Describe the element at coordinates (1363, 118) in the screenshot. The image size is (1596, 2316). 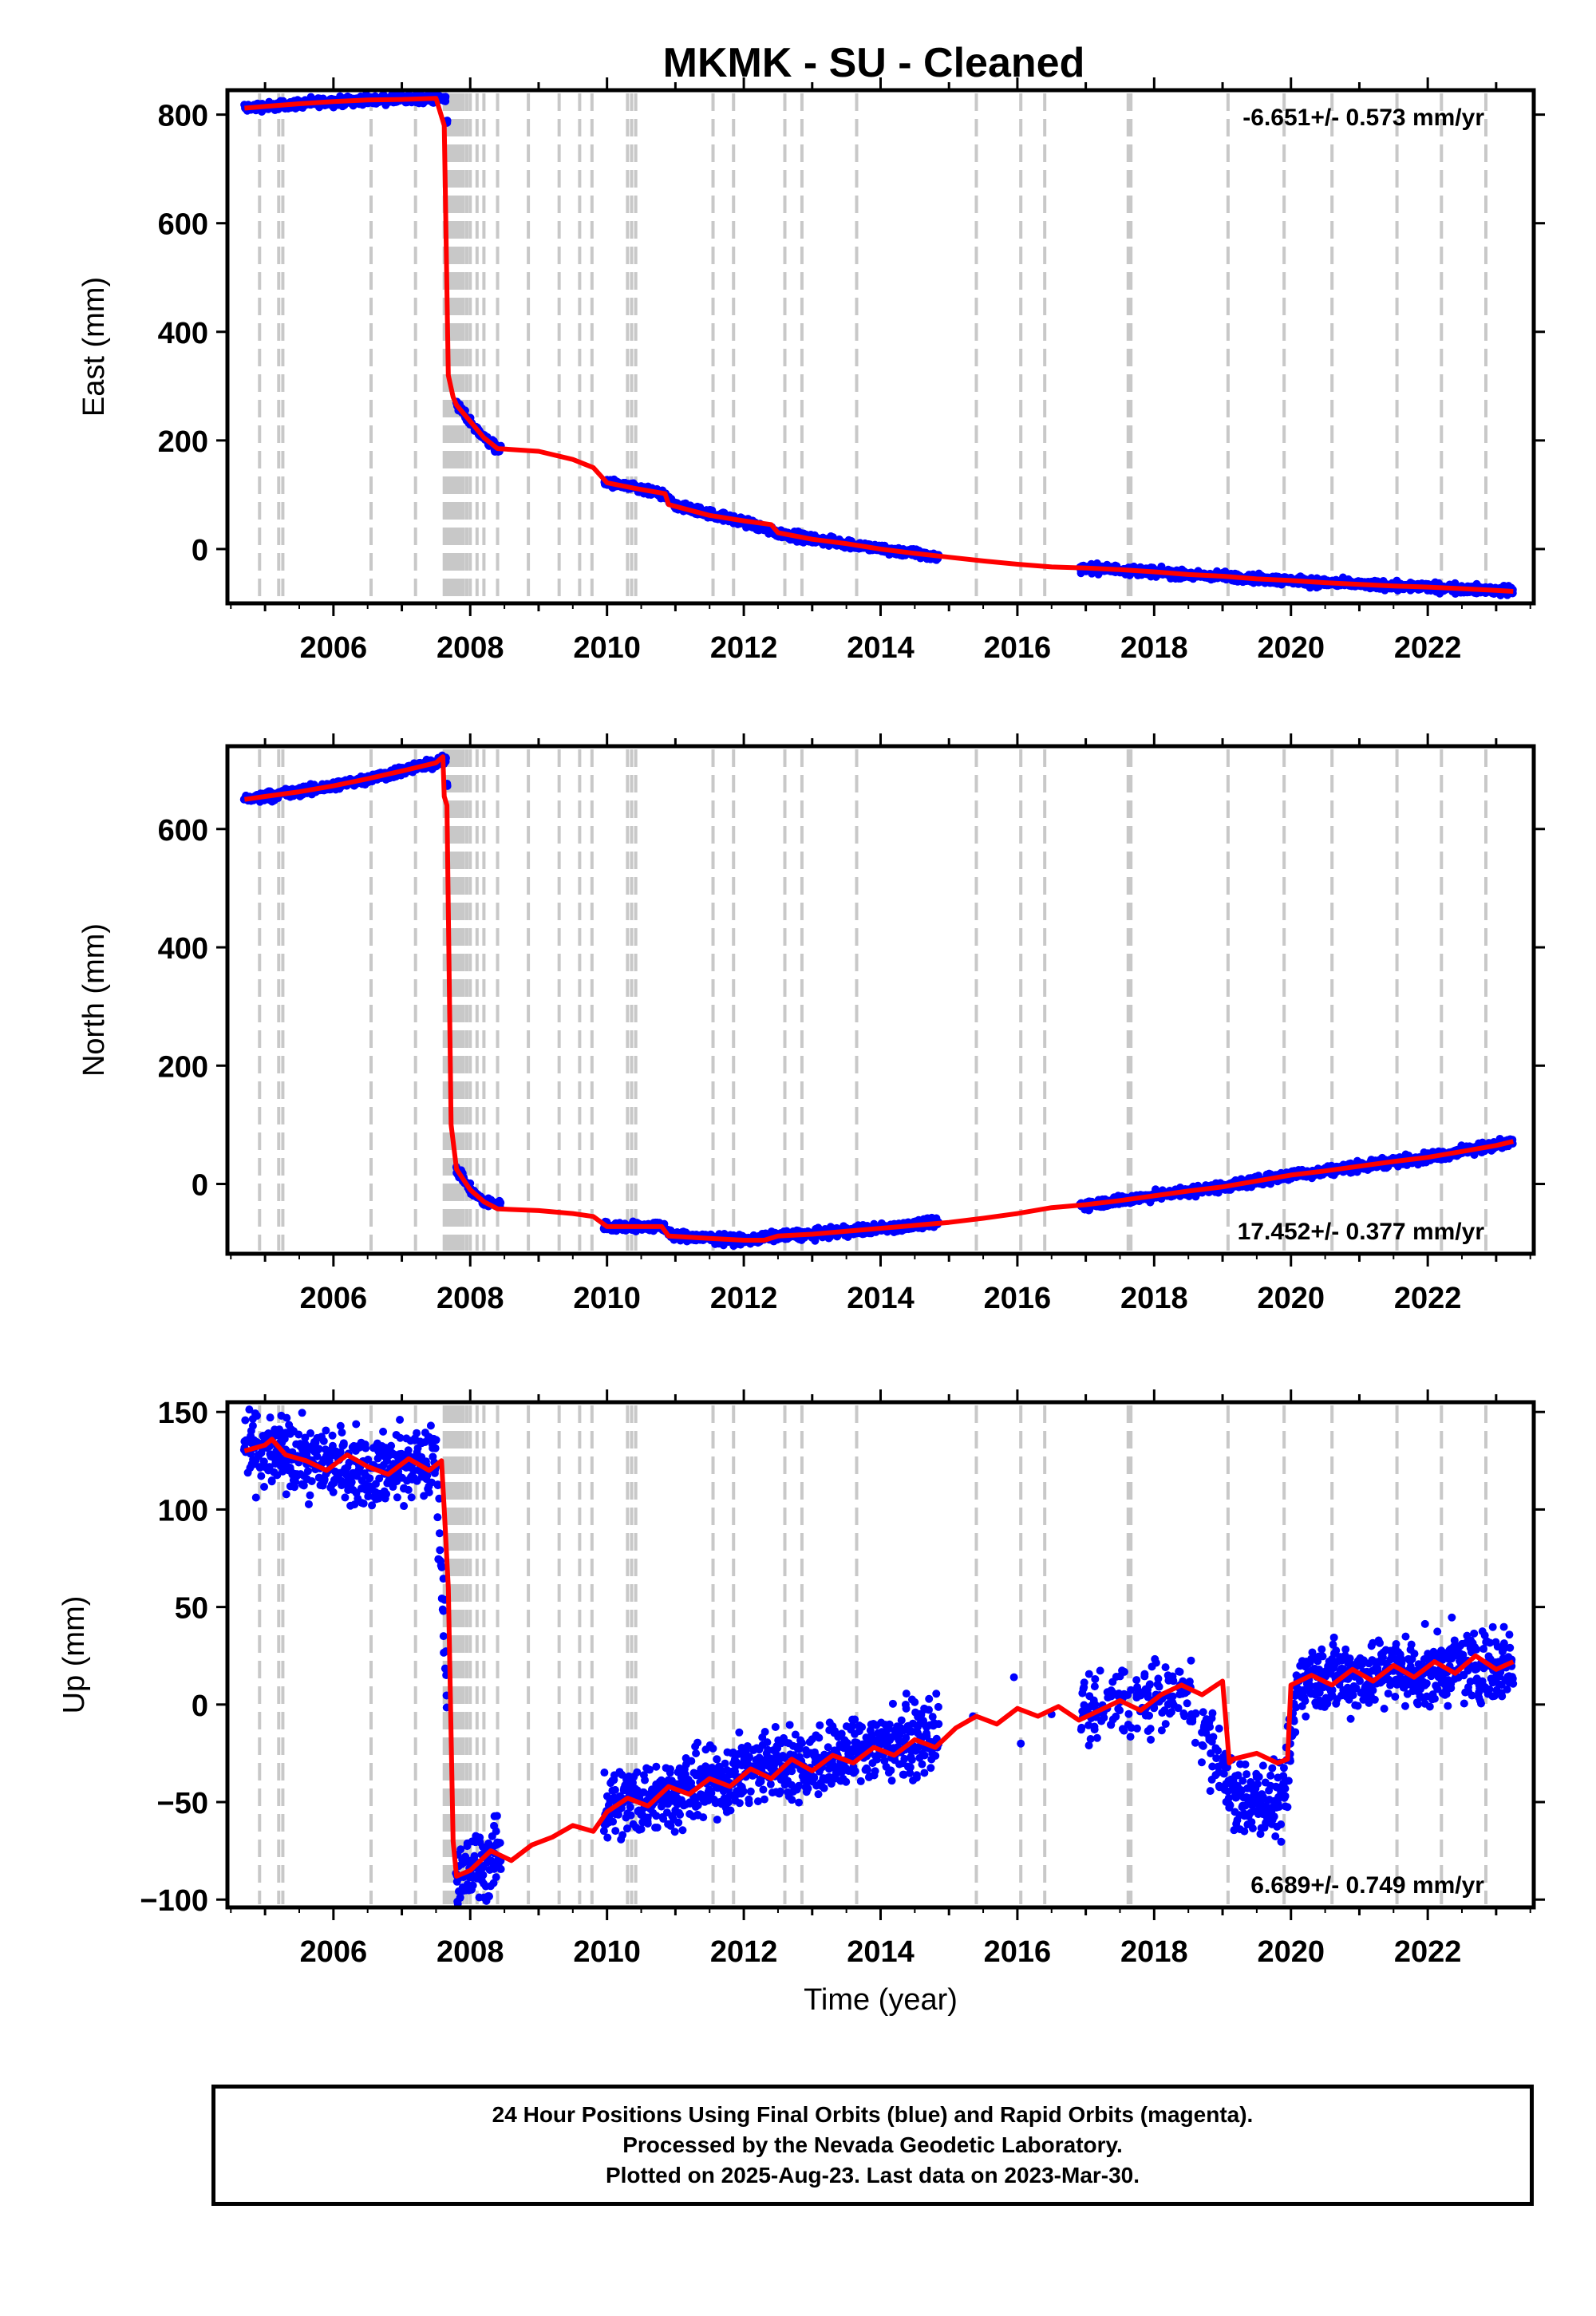
I see `velocity-label: -6.651+/- 0.573 mm/yr` at that location.